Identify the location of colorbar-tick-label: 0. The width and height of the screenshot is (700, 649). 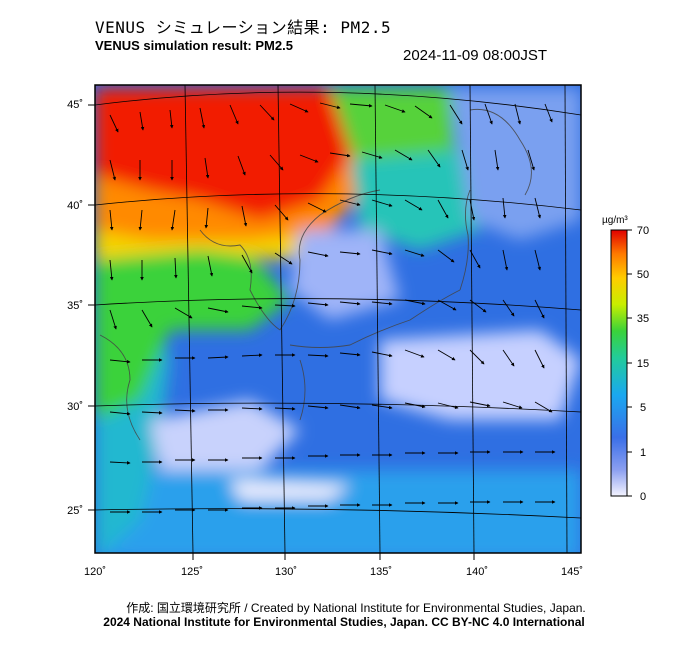
(643, 497).